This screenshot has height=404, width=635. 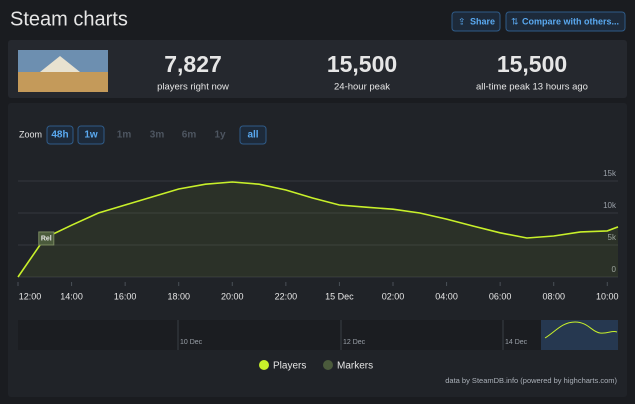 I want to click on x-tick-label: 08:00, so click(x=553, y=296).